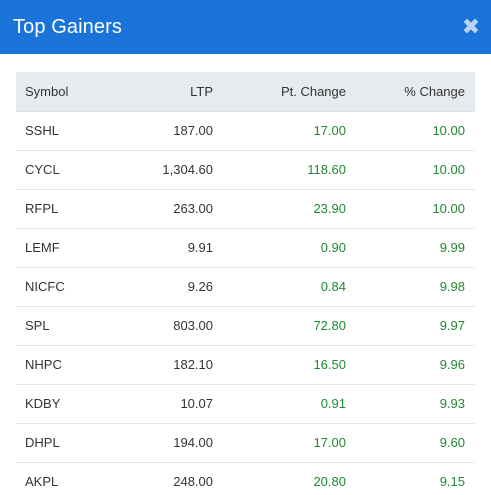  I want to click on table-row: SSHL 187.00 17.00 10.00, so click(245, 131).